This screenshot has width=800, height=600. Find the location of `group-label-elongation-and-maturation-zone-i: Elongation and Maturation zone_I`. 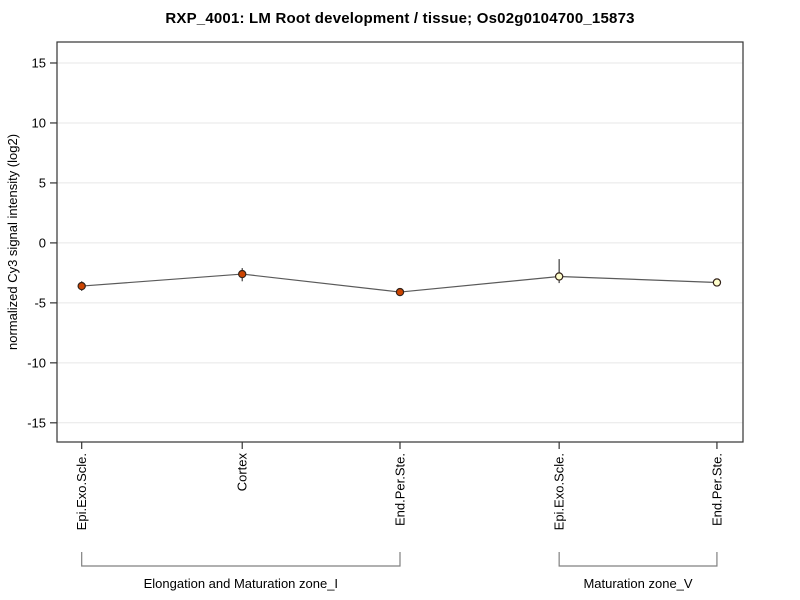

group-label-elongation-and-maturation-zone-i: Elongation and Maturation zone_I is located at coordinates (241, 583).